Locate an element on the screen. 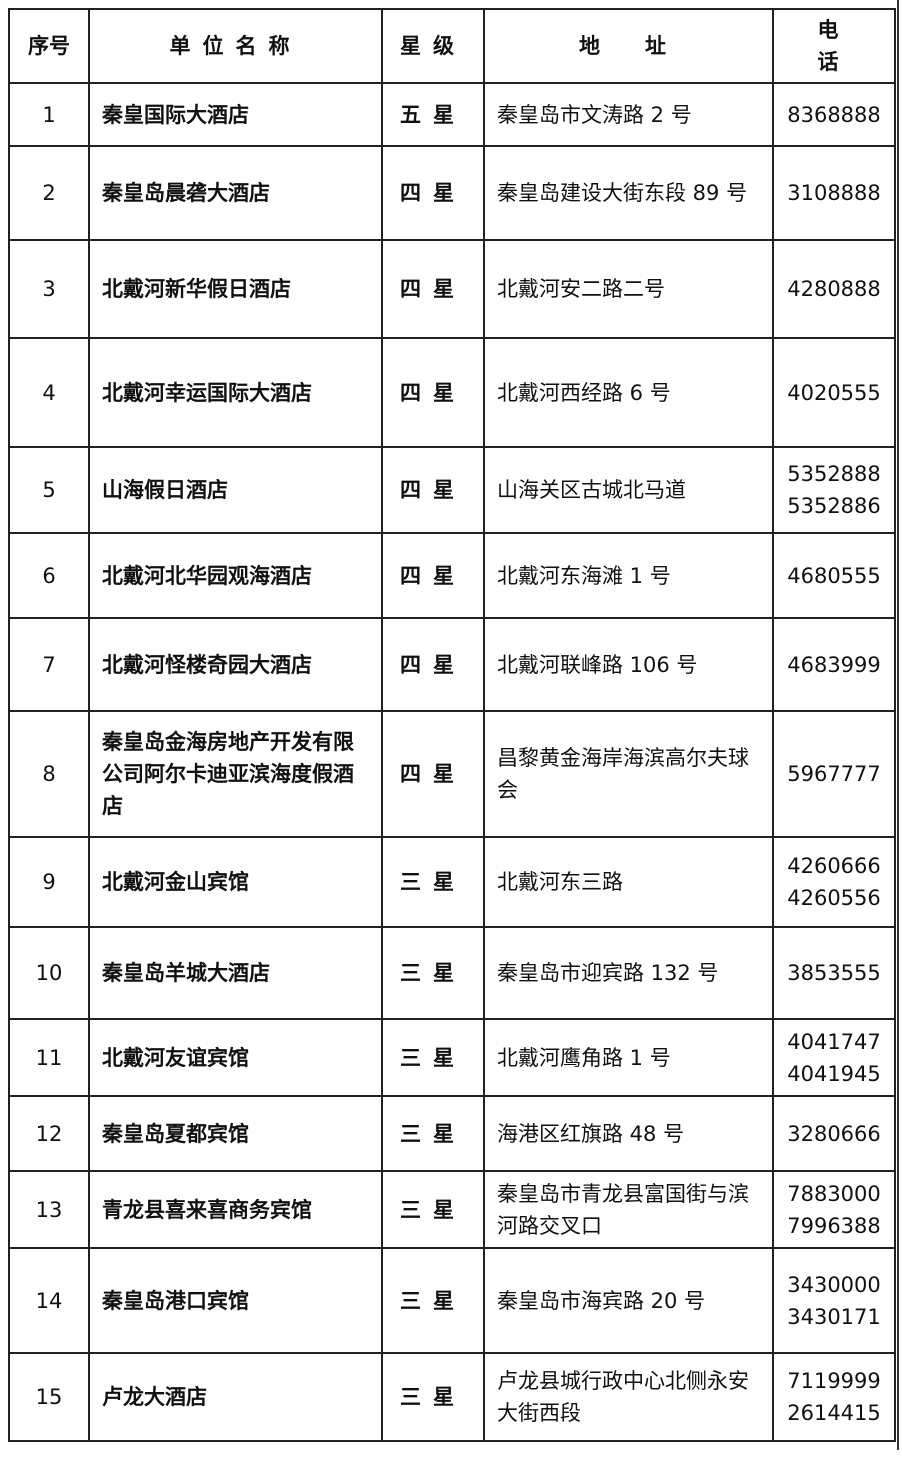 The image size is (902, 1458). hotel-address: 北戴河西经路 6 号 is located at coordinates (628, 392).